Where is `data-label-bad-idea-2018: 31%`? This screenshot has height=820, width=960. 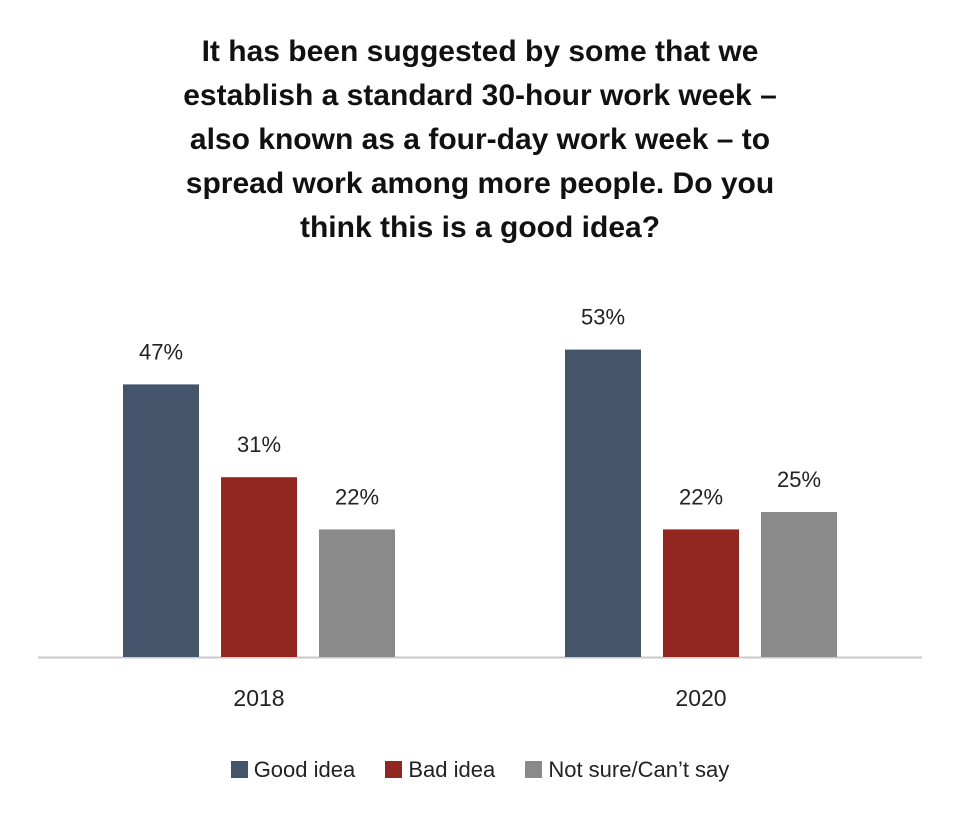 data-label-bad-idea-2018: 31% is located at coordinates (259, 444).